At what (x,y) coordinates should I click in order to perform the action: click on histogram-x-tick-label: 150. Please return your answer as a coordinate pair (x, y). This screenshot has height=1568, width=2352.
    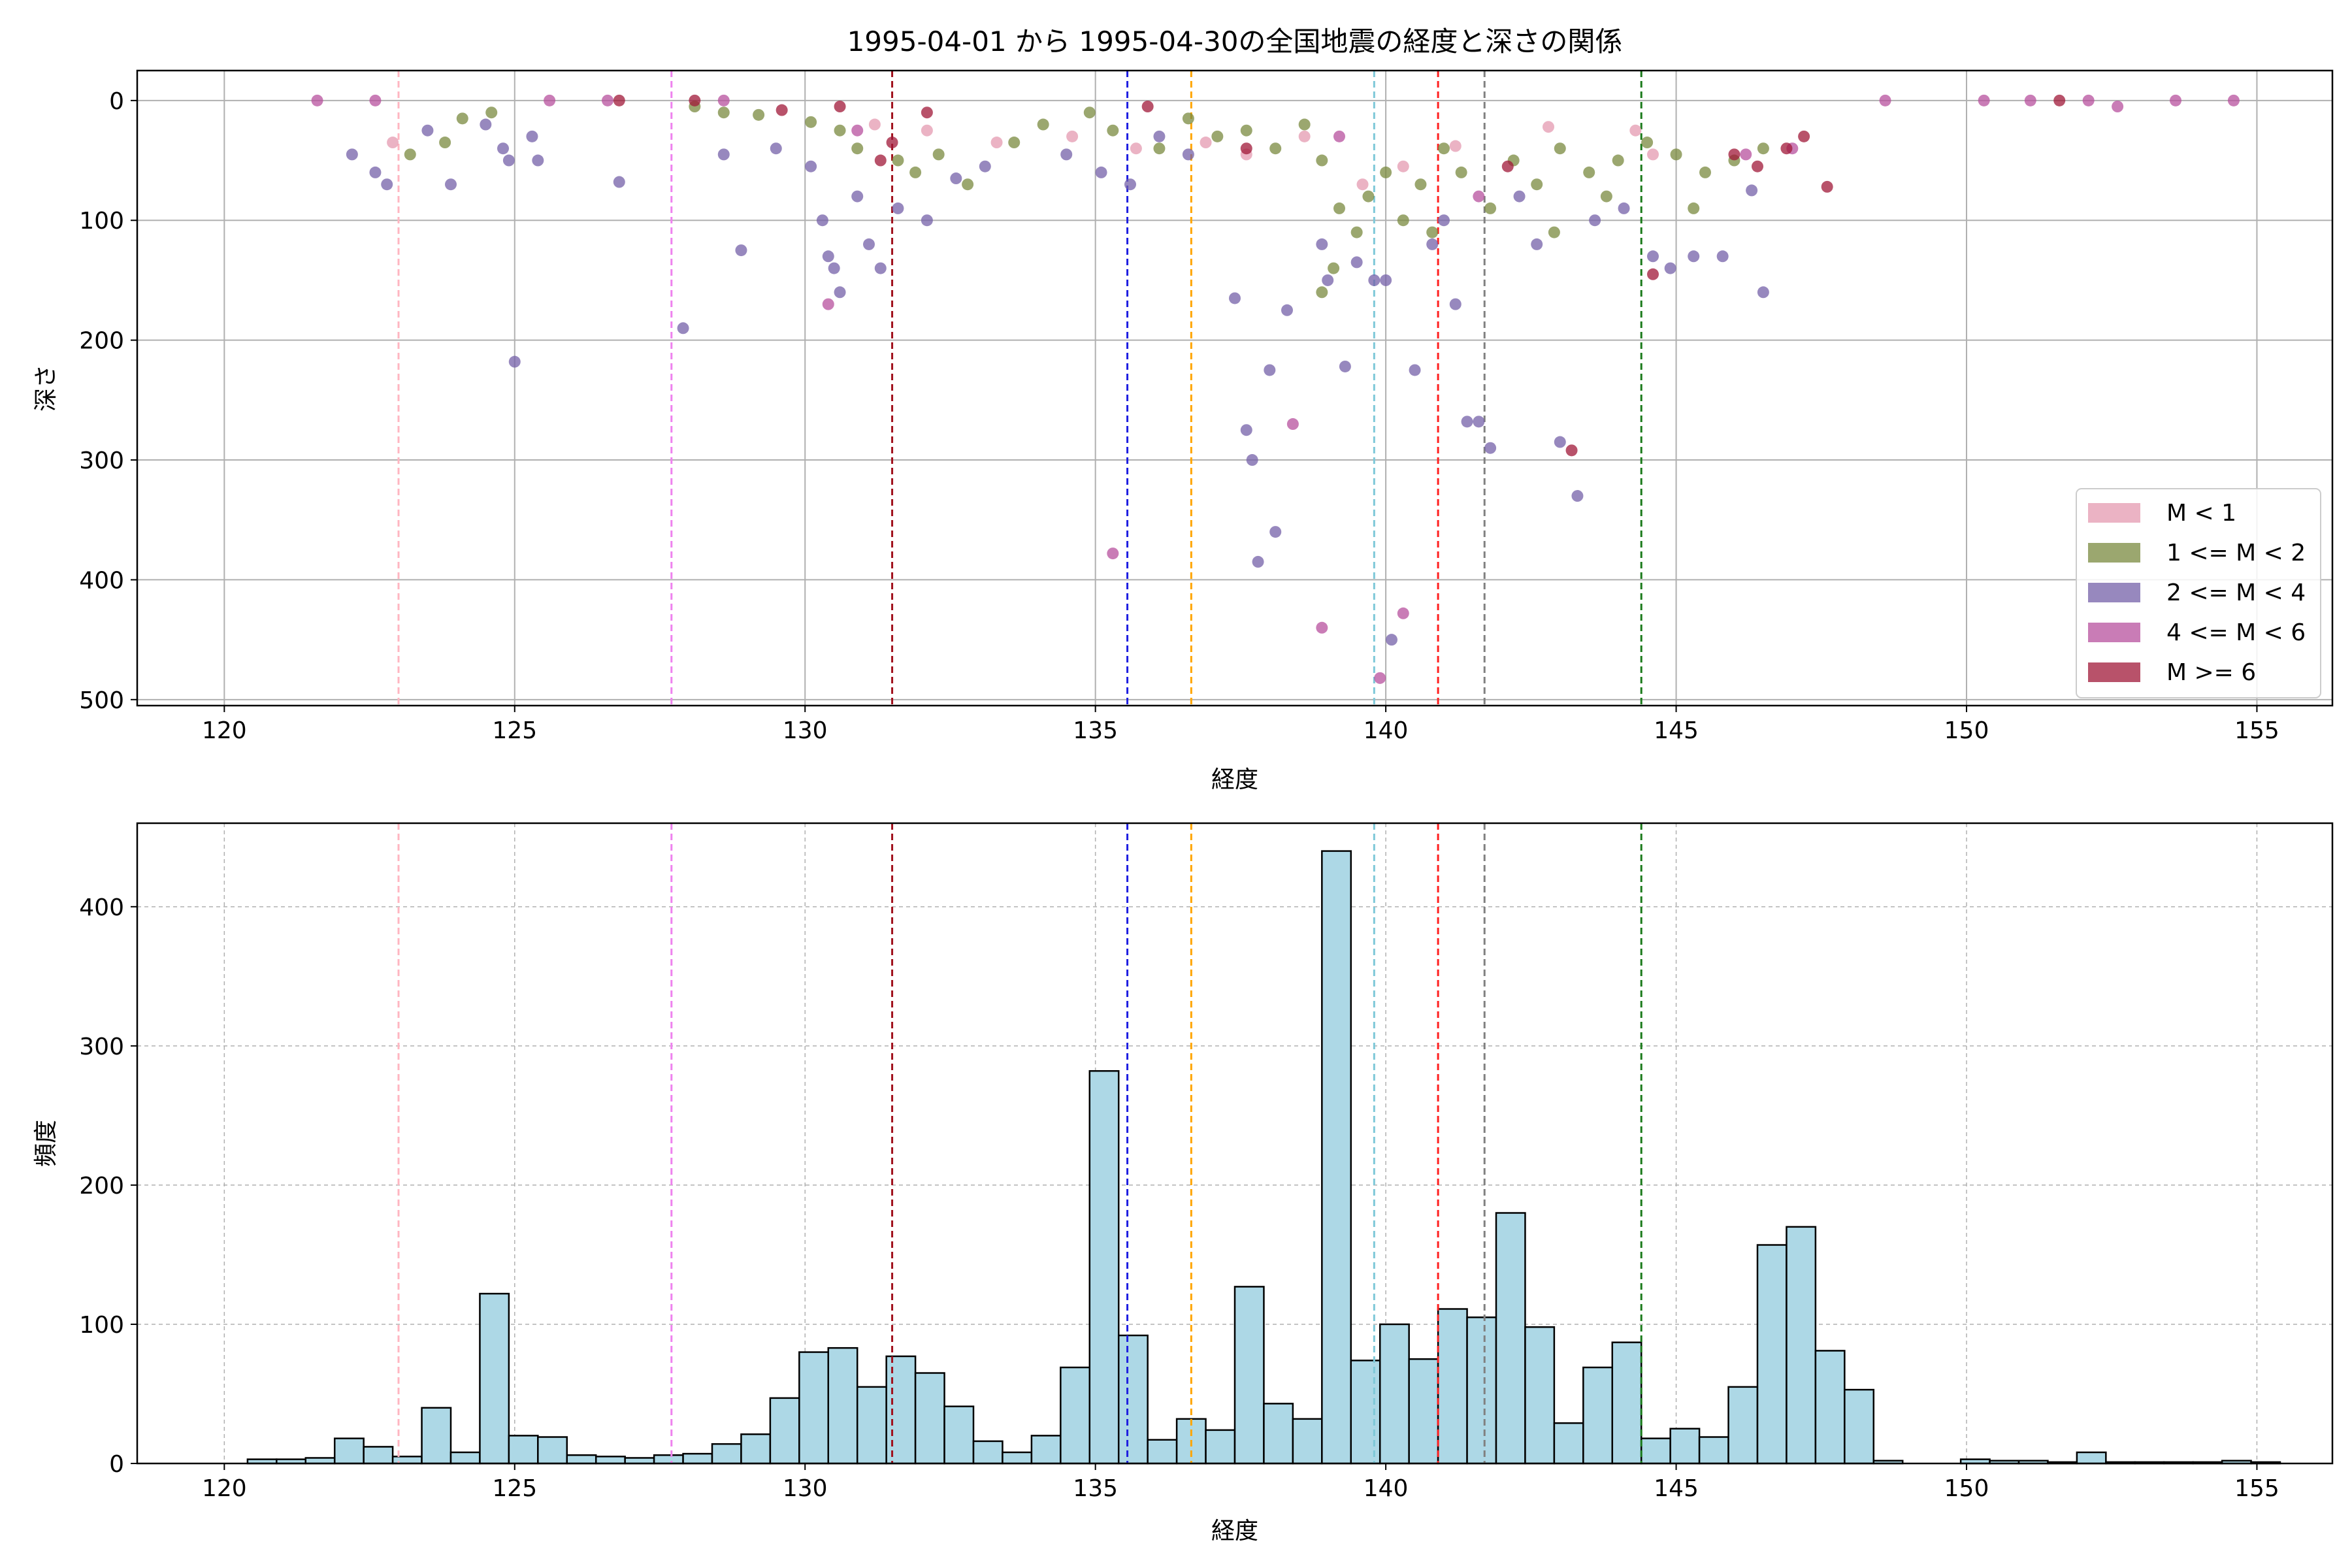
    Looking at the image, I should click on (1966, 1488).